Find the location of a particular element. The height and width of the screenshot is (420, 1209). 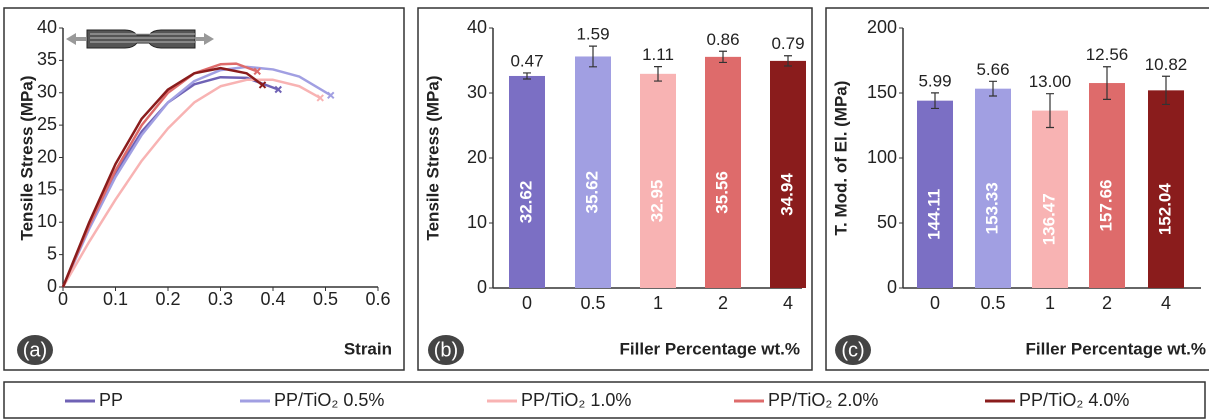

y-tick-label: 150 is located at coordinates (882, 92).